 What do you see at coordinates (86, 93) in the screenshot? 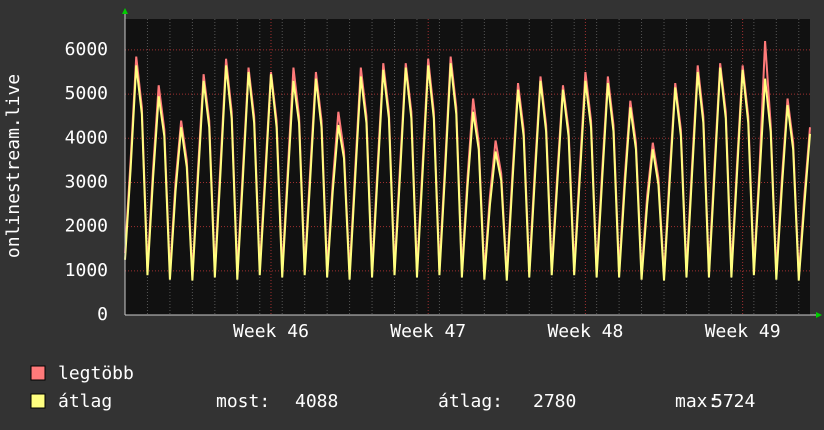
I see `y-tick-label: 5000` at bounding box center [86, 93].